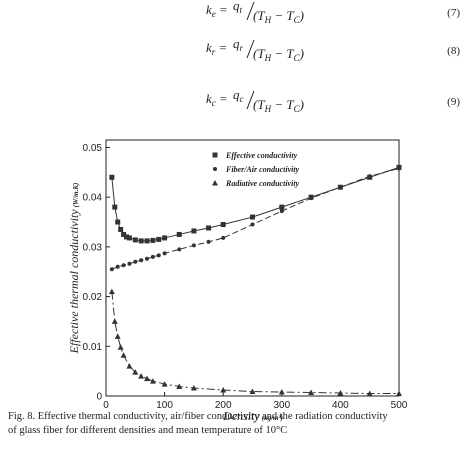 Image resolution: width=467 pixels, height=452 pixels. Describe the element at coordinates (453, 102) in the screenshot. I see `equation-number: (9)` at that location.